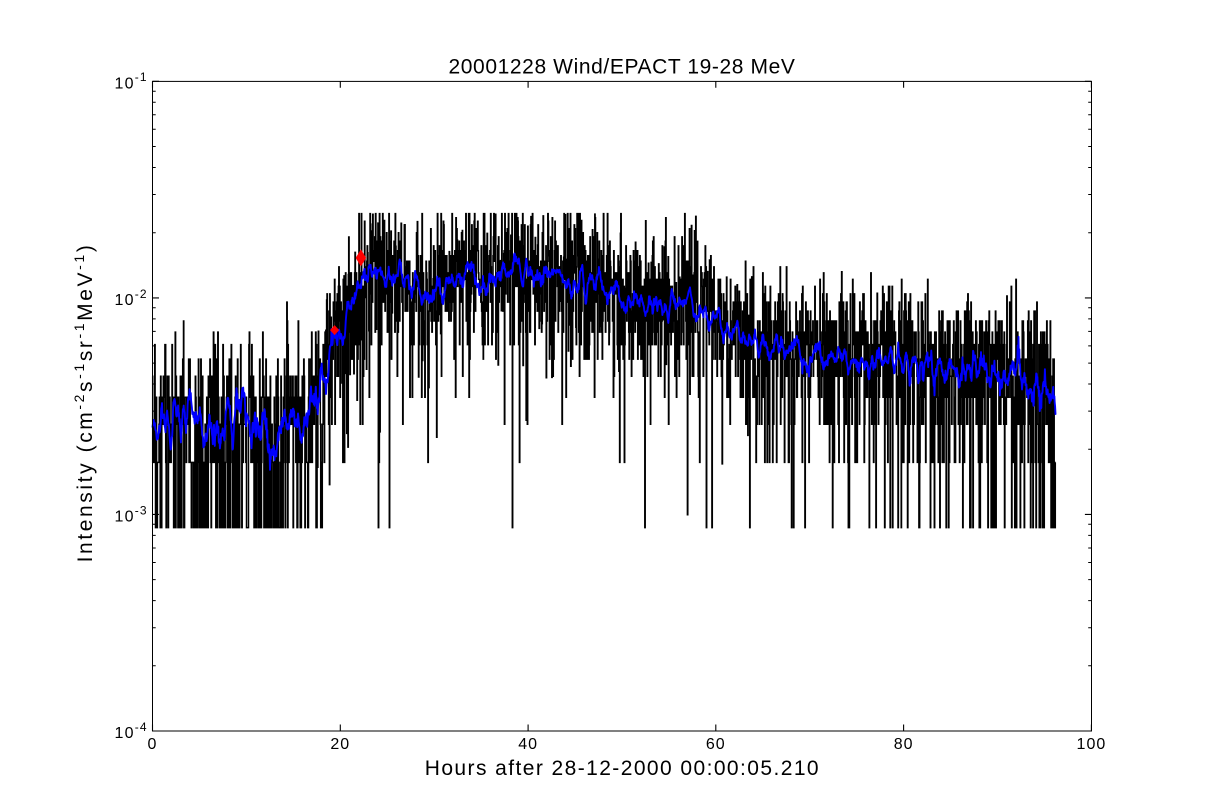 The image size is (1212, 812). Describe the element at coordinates (716, 744) in the screenshot. I see `svg-text: 60` at that location.